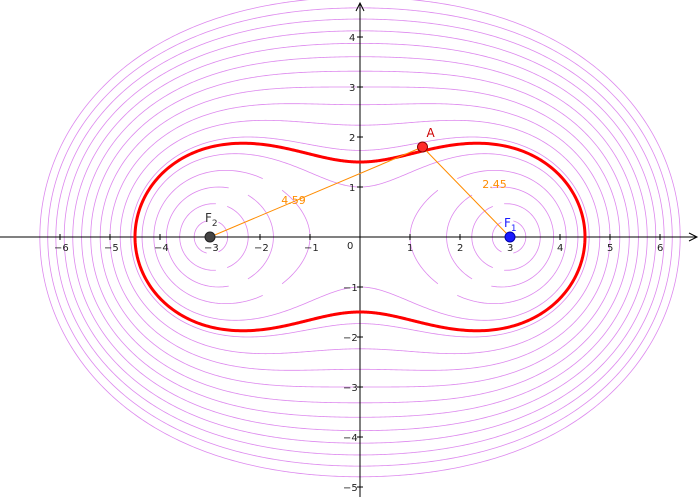  I want to click on origin-label: 0, so click(350, 246).